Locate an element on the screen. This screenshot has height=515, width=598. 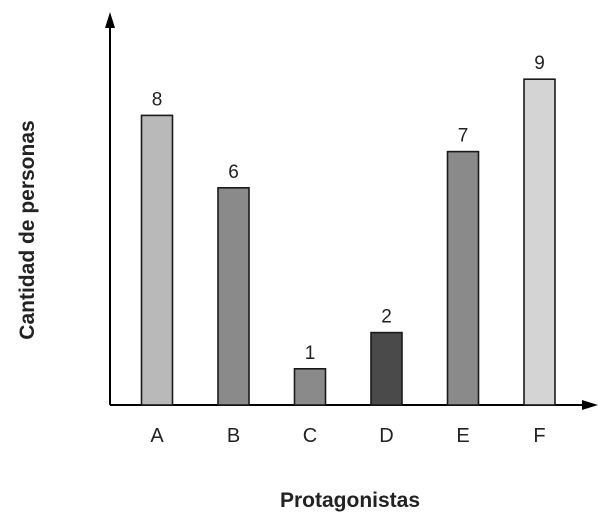
bar-a is located at coordinates (157, 260).